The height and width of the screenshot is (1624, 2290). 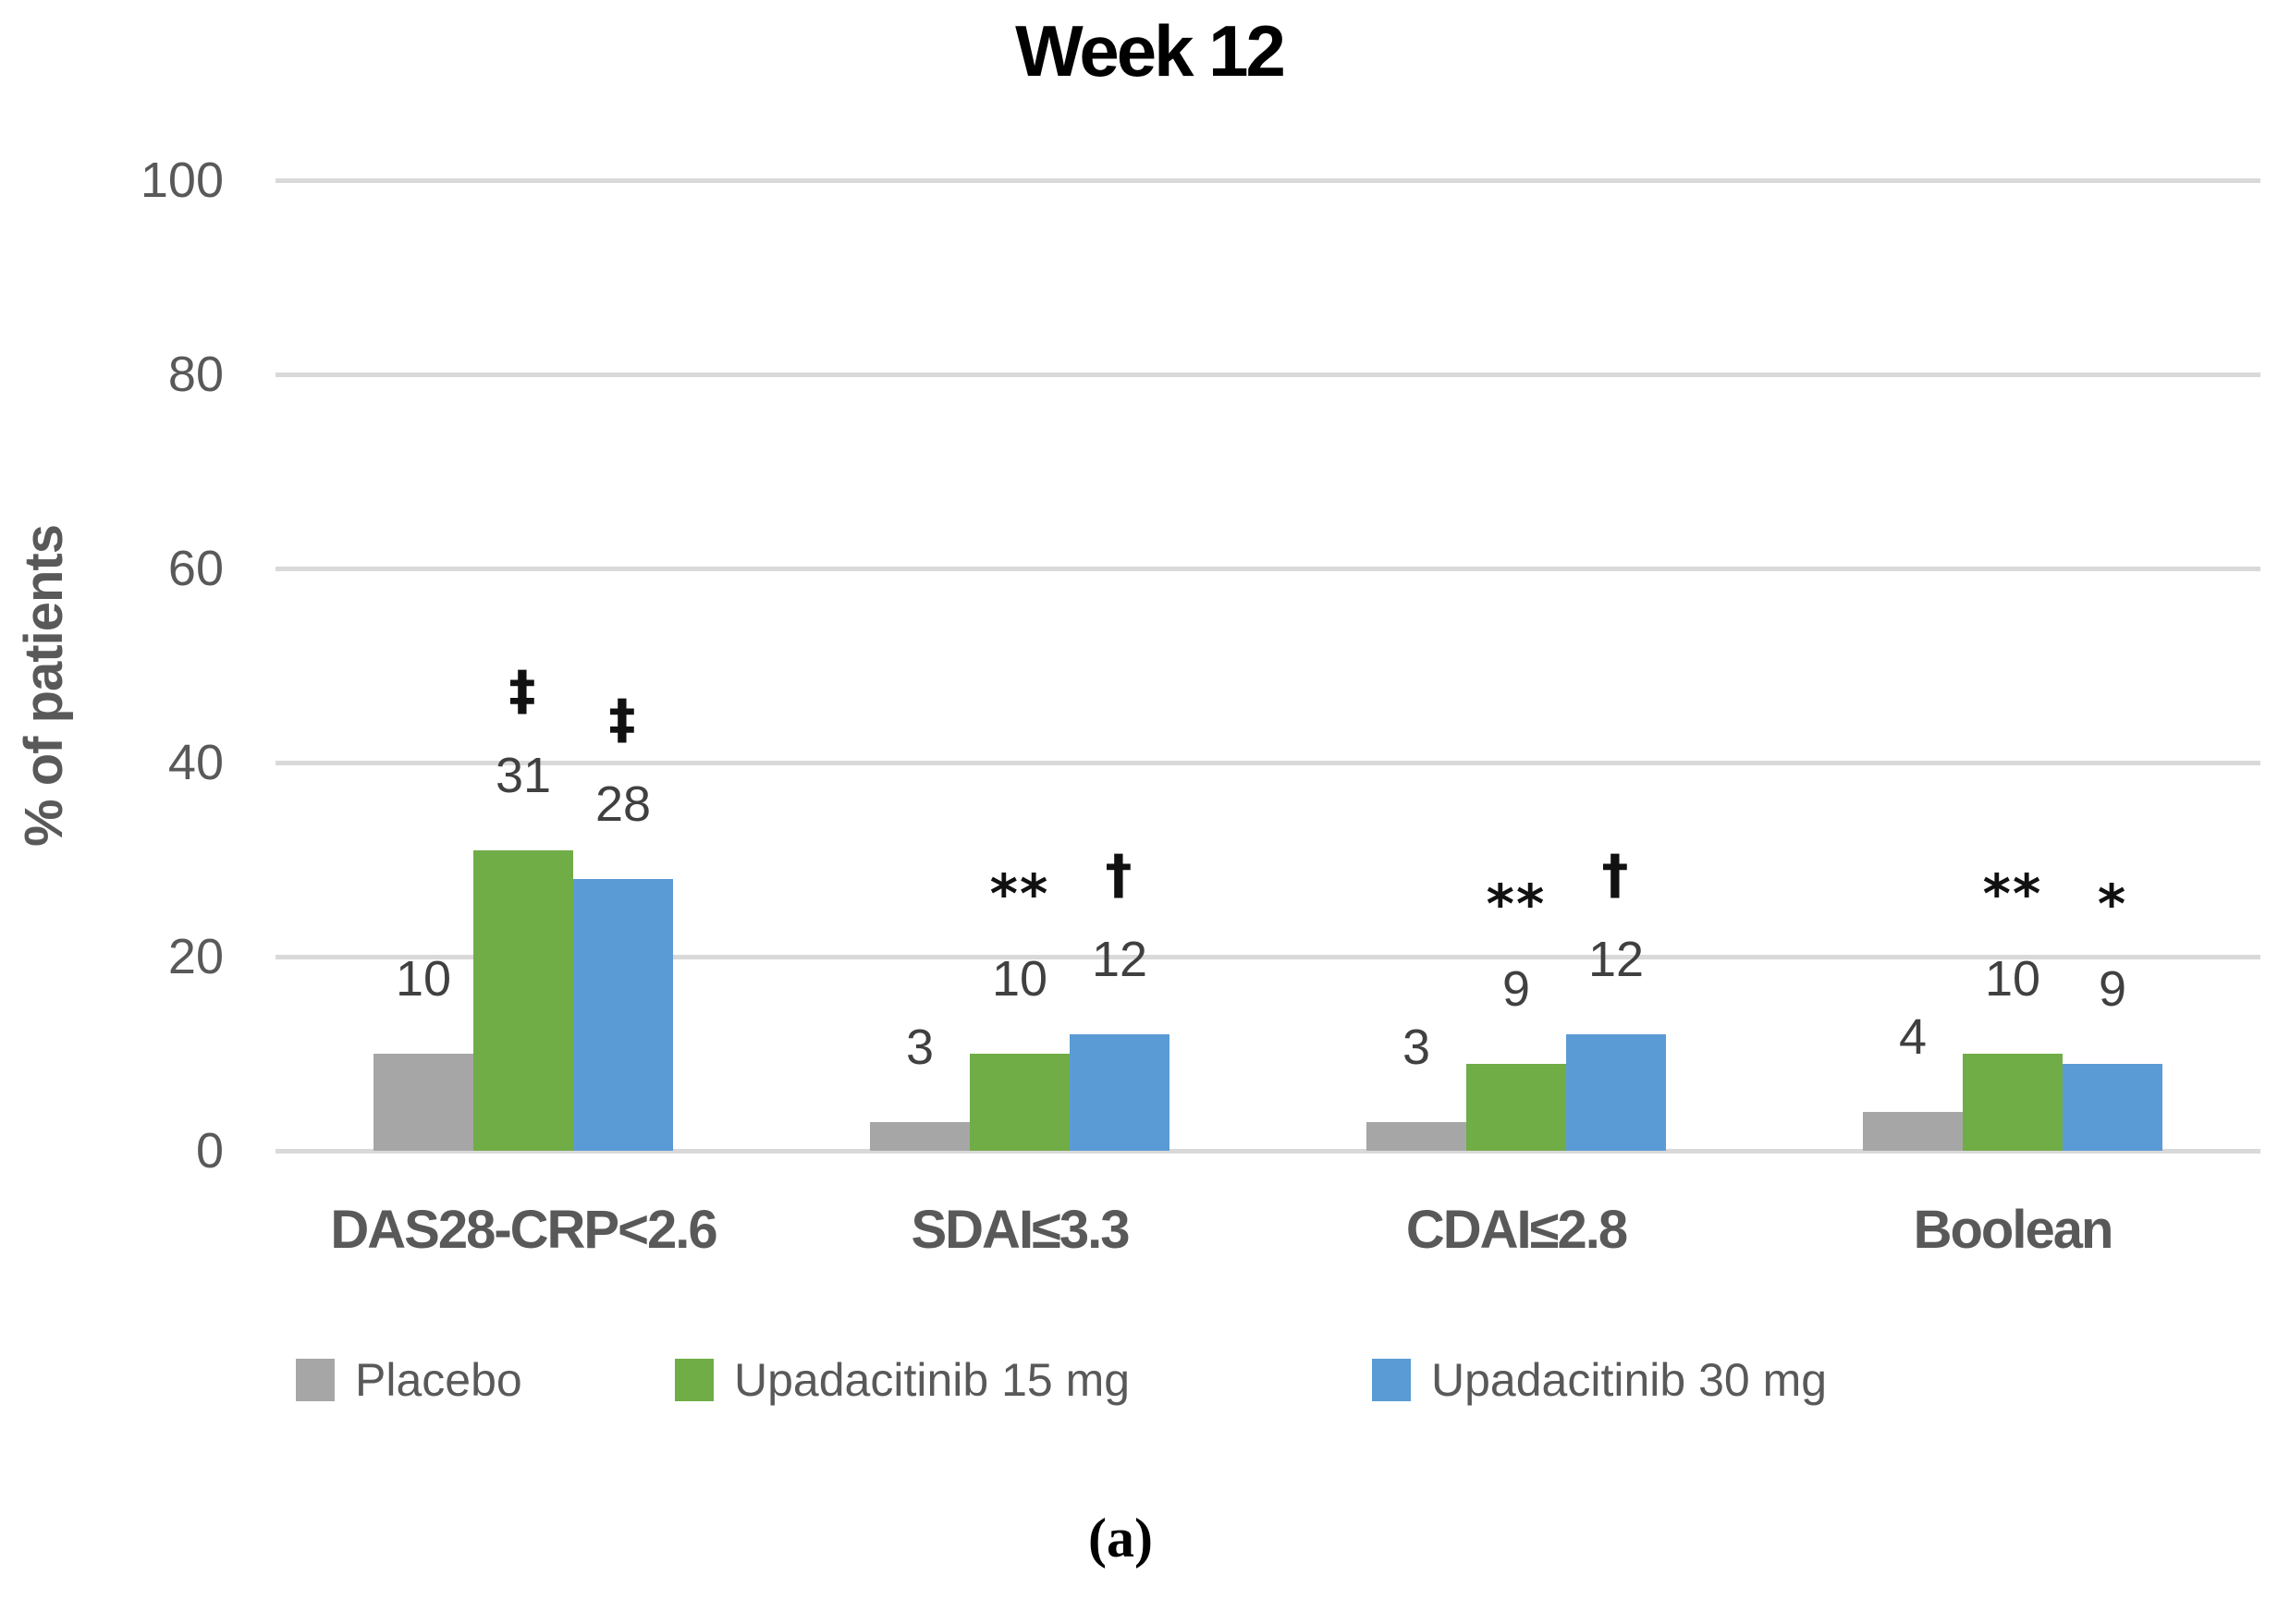 I want to click on legend-label: Upadacitinib 30 mg, so click(x=1629, y=1380).